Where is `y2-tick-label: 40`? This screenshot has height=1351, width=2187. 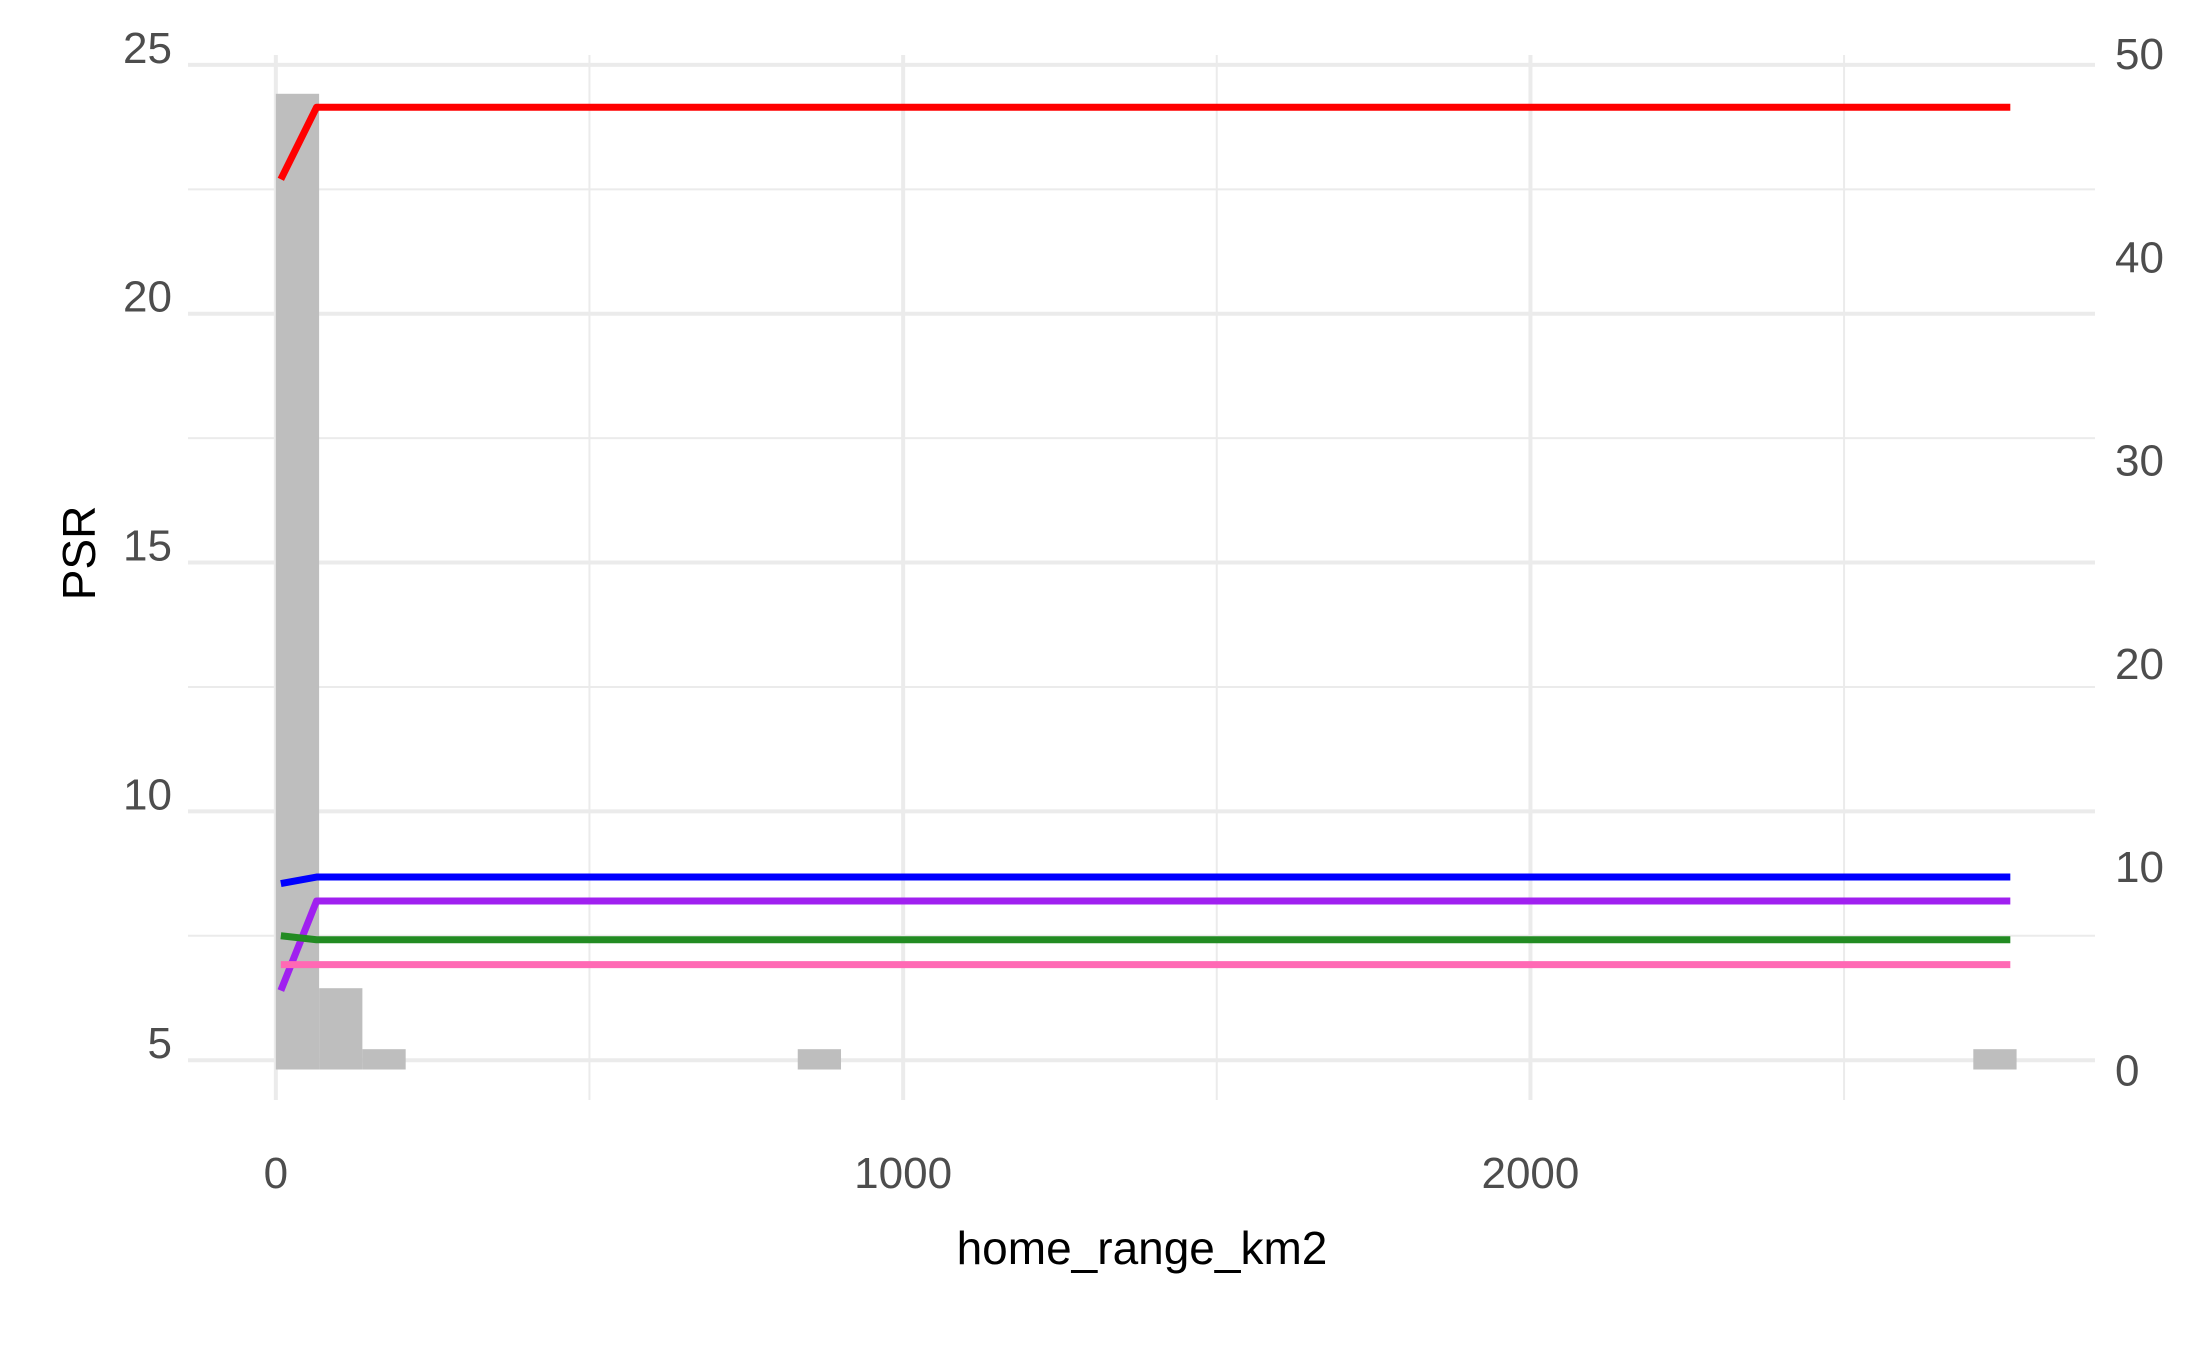
y2-tick-label: 40 is located at coordinates (2139, 257).